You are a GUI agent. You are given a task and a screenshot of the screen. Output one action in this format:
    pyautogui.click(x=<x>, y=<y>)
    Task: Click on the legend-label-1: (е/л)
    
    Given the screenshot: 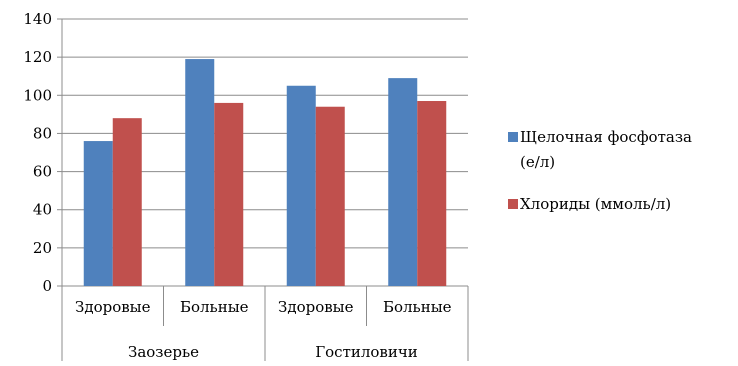 What is the action you would take?
    pyautogui.click(x=537, y=162)
    